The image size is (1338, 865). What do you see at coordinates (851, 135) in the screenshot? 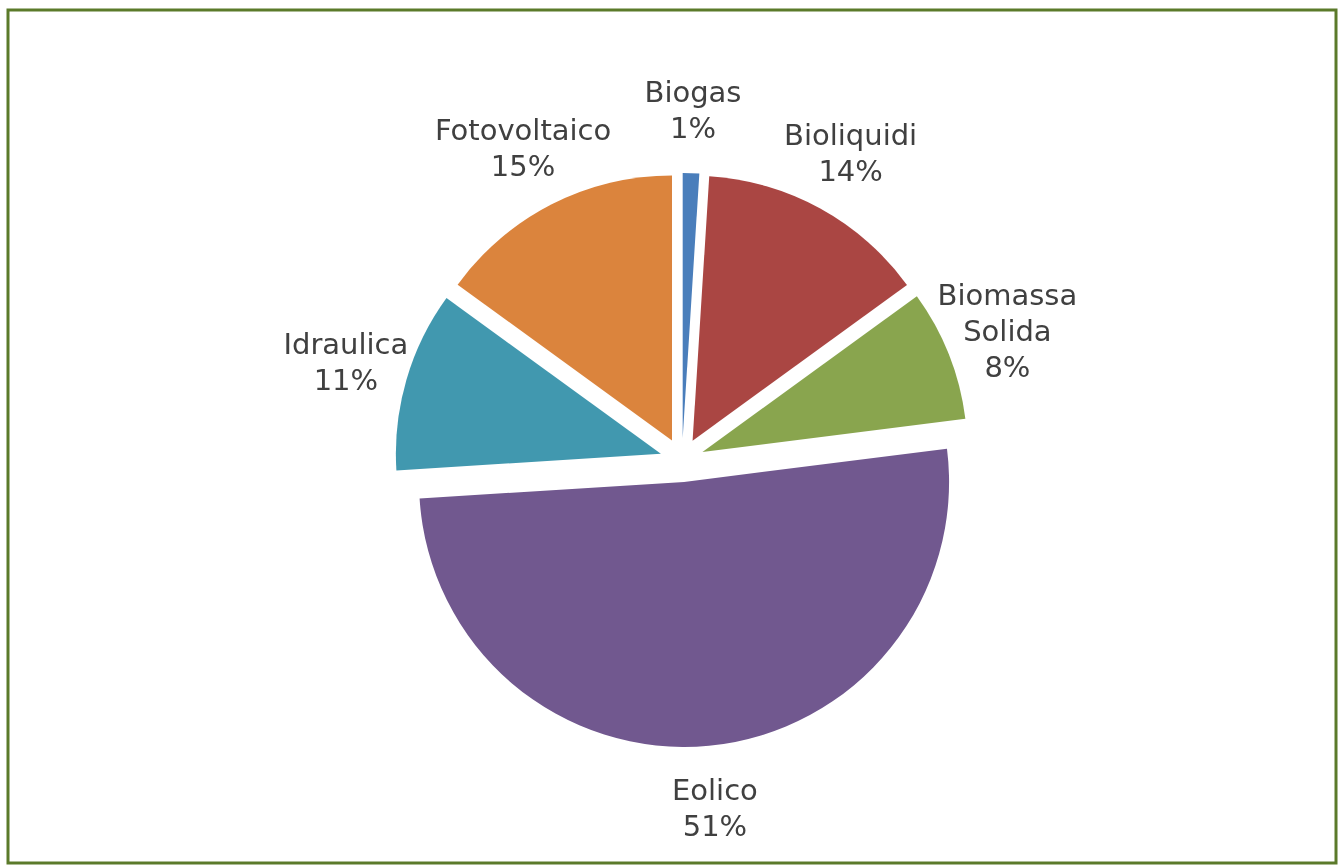
I see `slice-label: Bioliquidi` at bounding box center [851, 135].